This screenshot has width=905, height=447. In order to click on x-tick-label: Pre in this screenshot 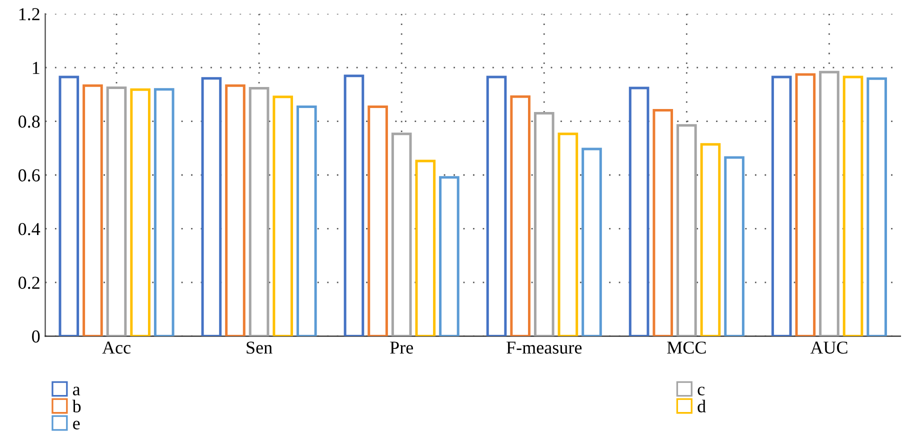, I will do `click(402, 348)`.